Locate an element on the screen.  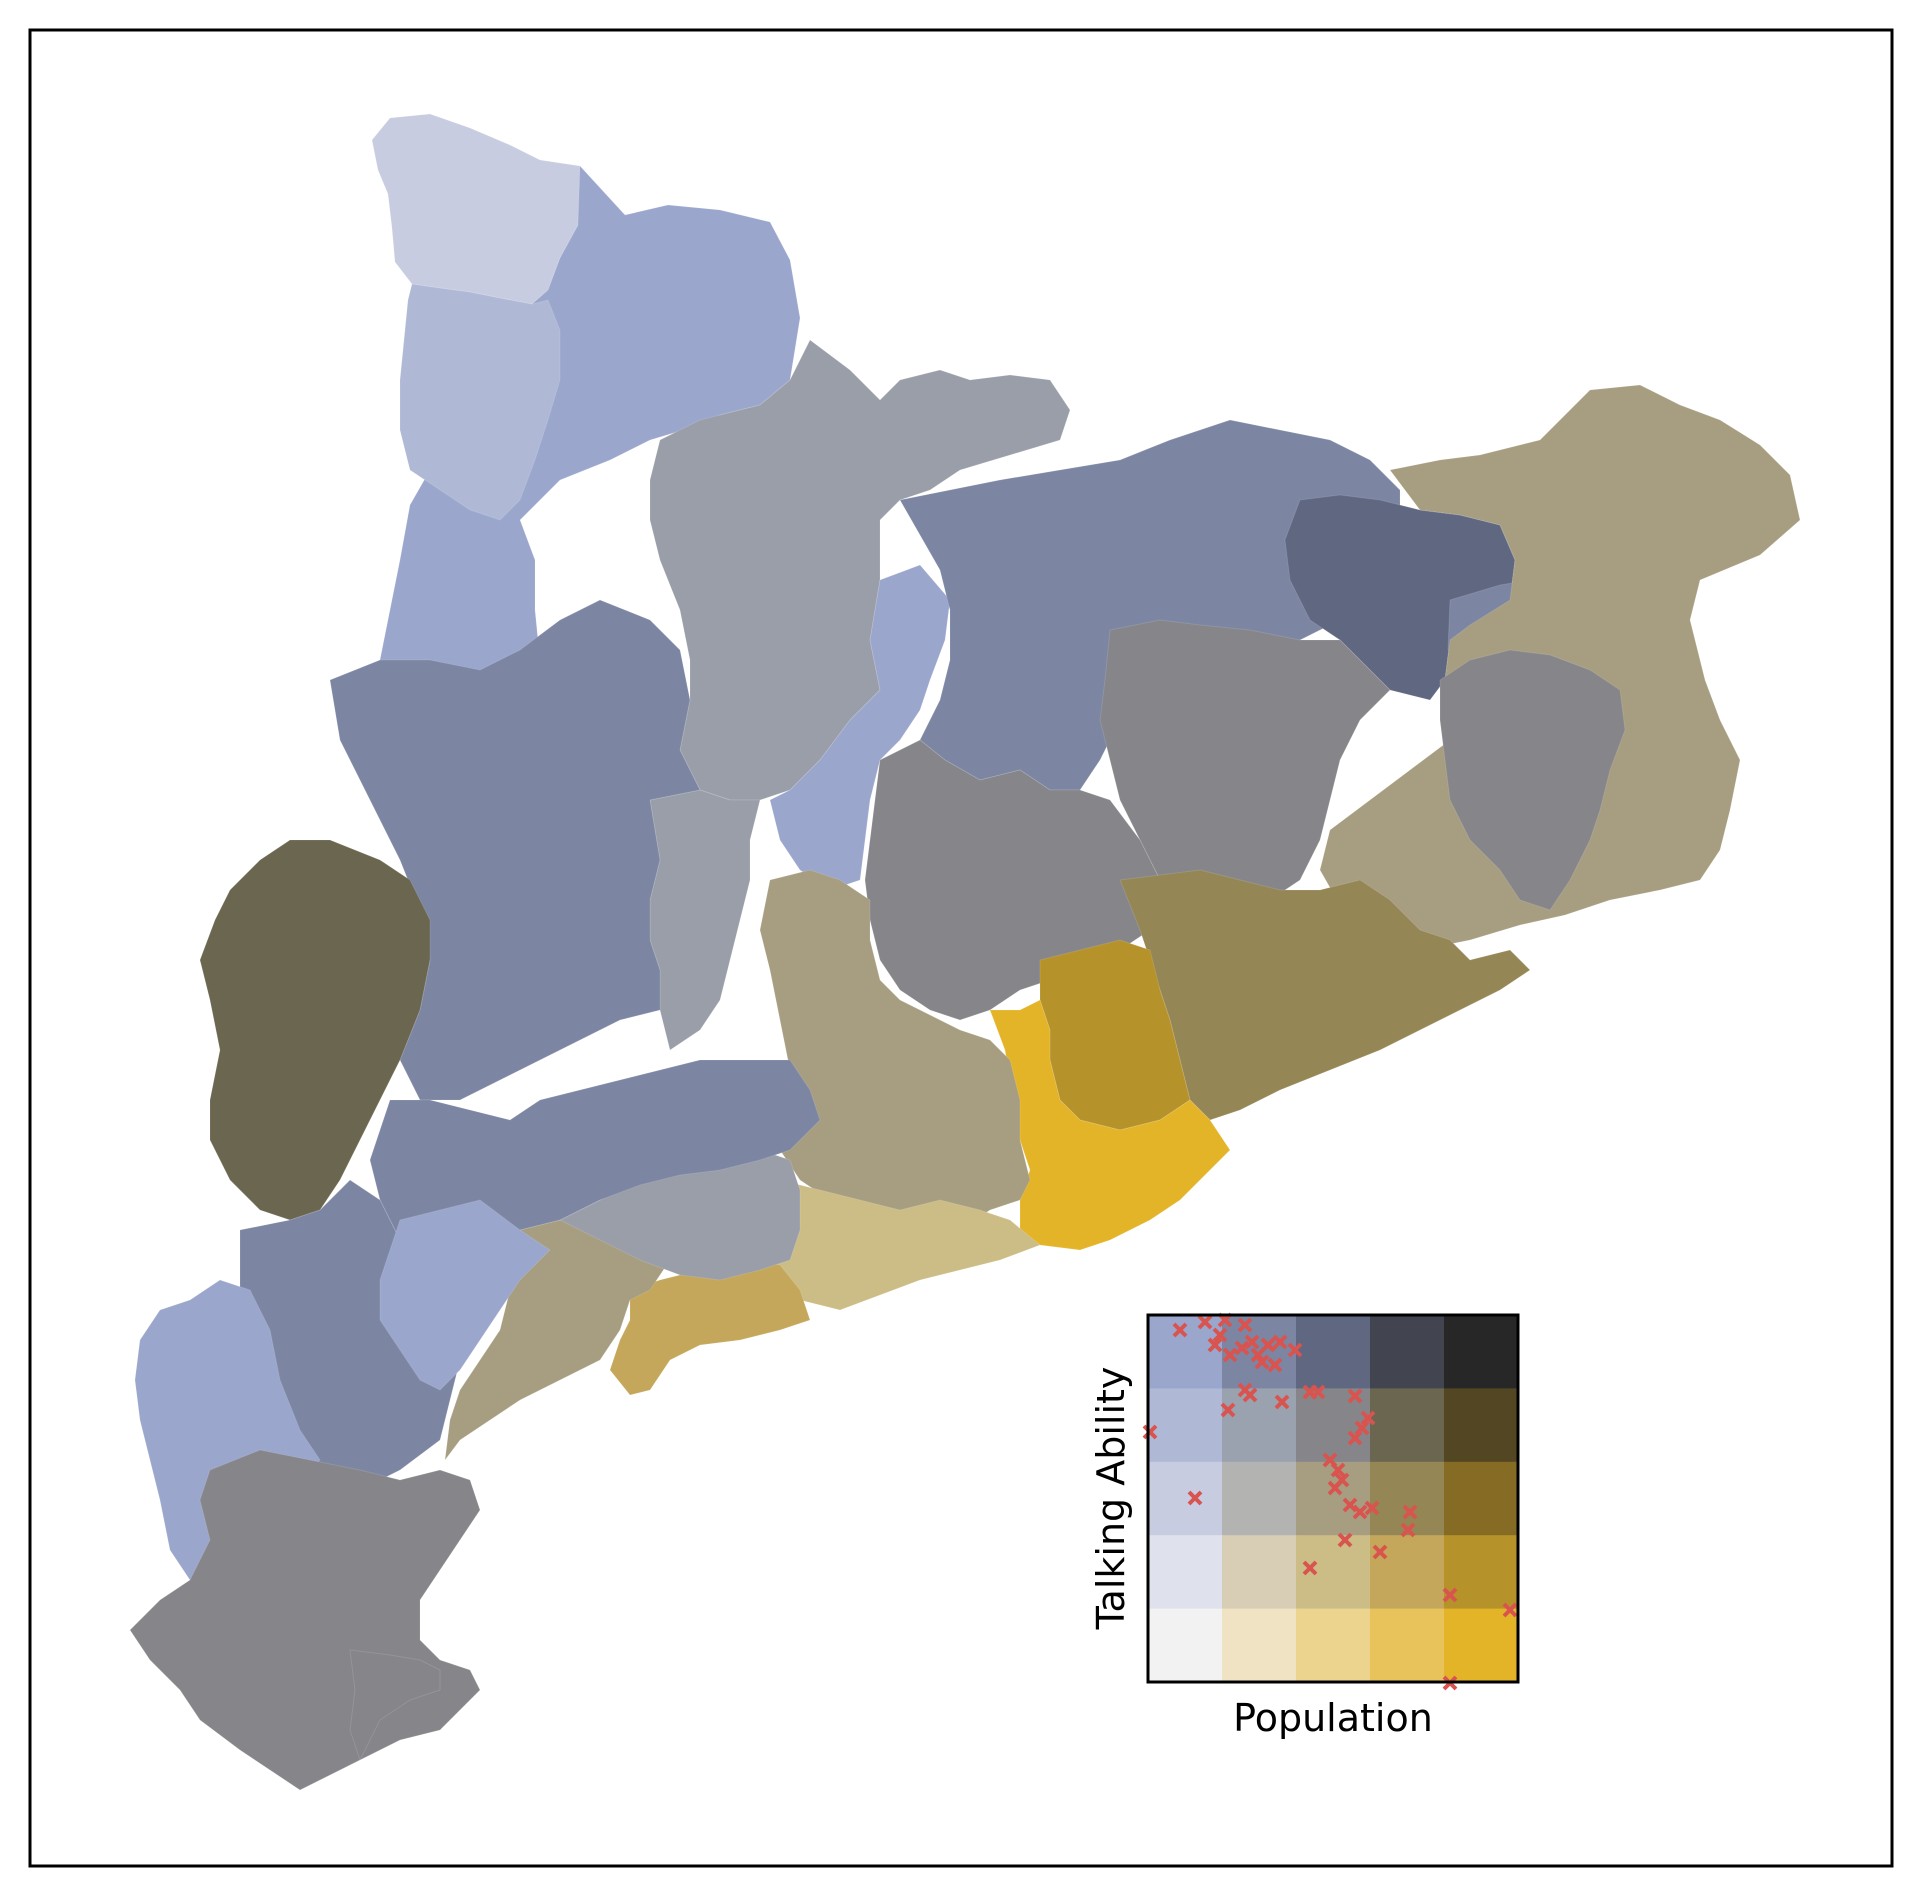
legend-xlabel: Population is located at coordinates (1333, 1718).